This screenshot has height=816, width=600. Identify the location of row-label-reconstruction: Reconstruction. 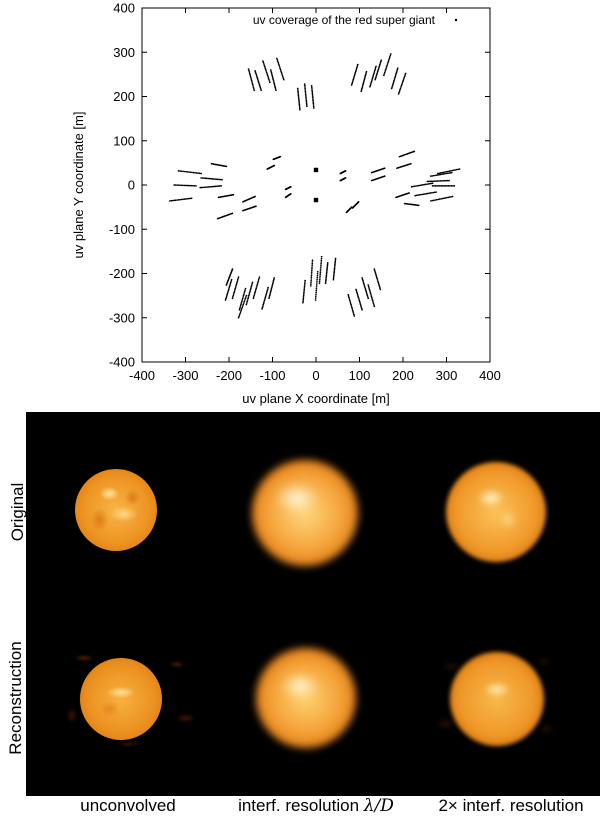
(15, 698).